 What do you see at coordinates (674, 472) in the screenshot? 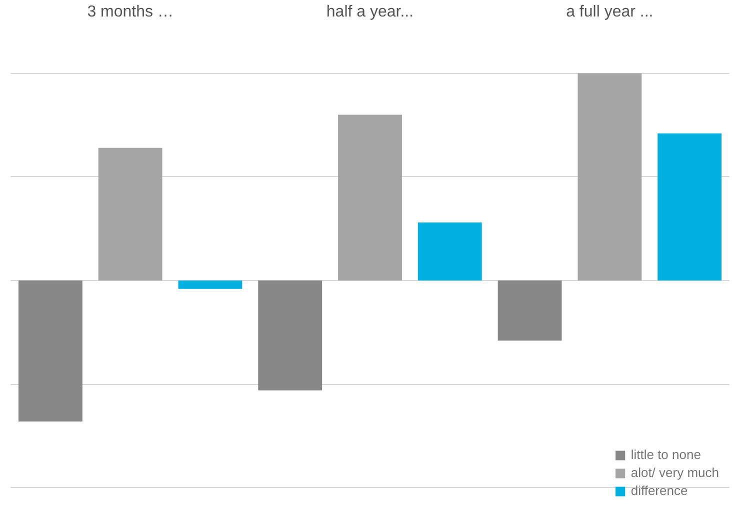
I see `legend-label: alot/ very much` at bounding box center [674, 472].